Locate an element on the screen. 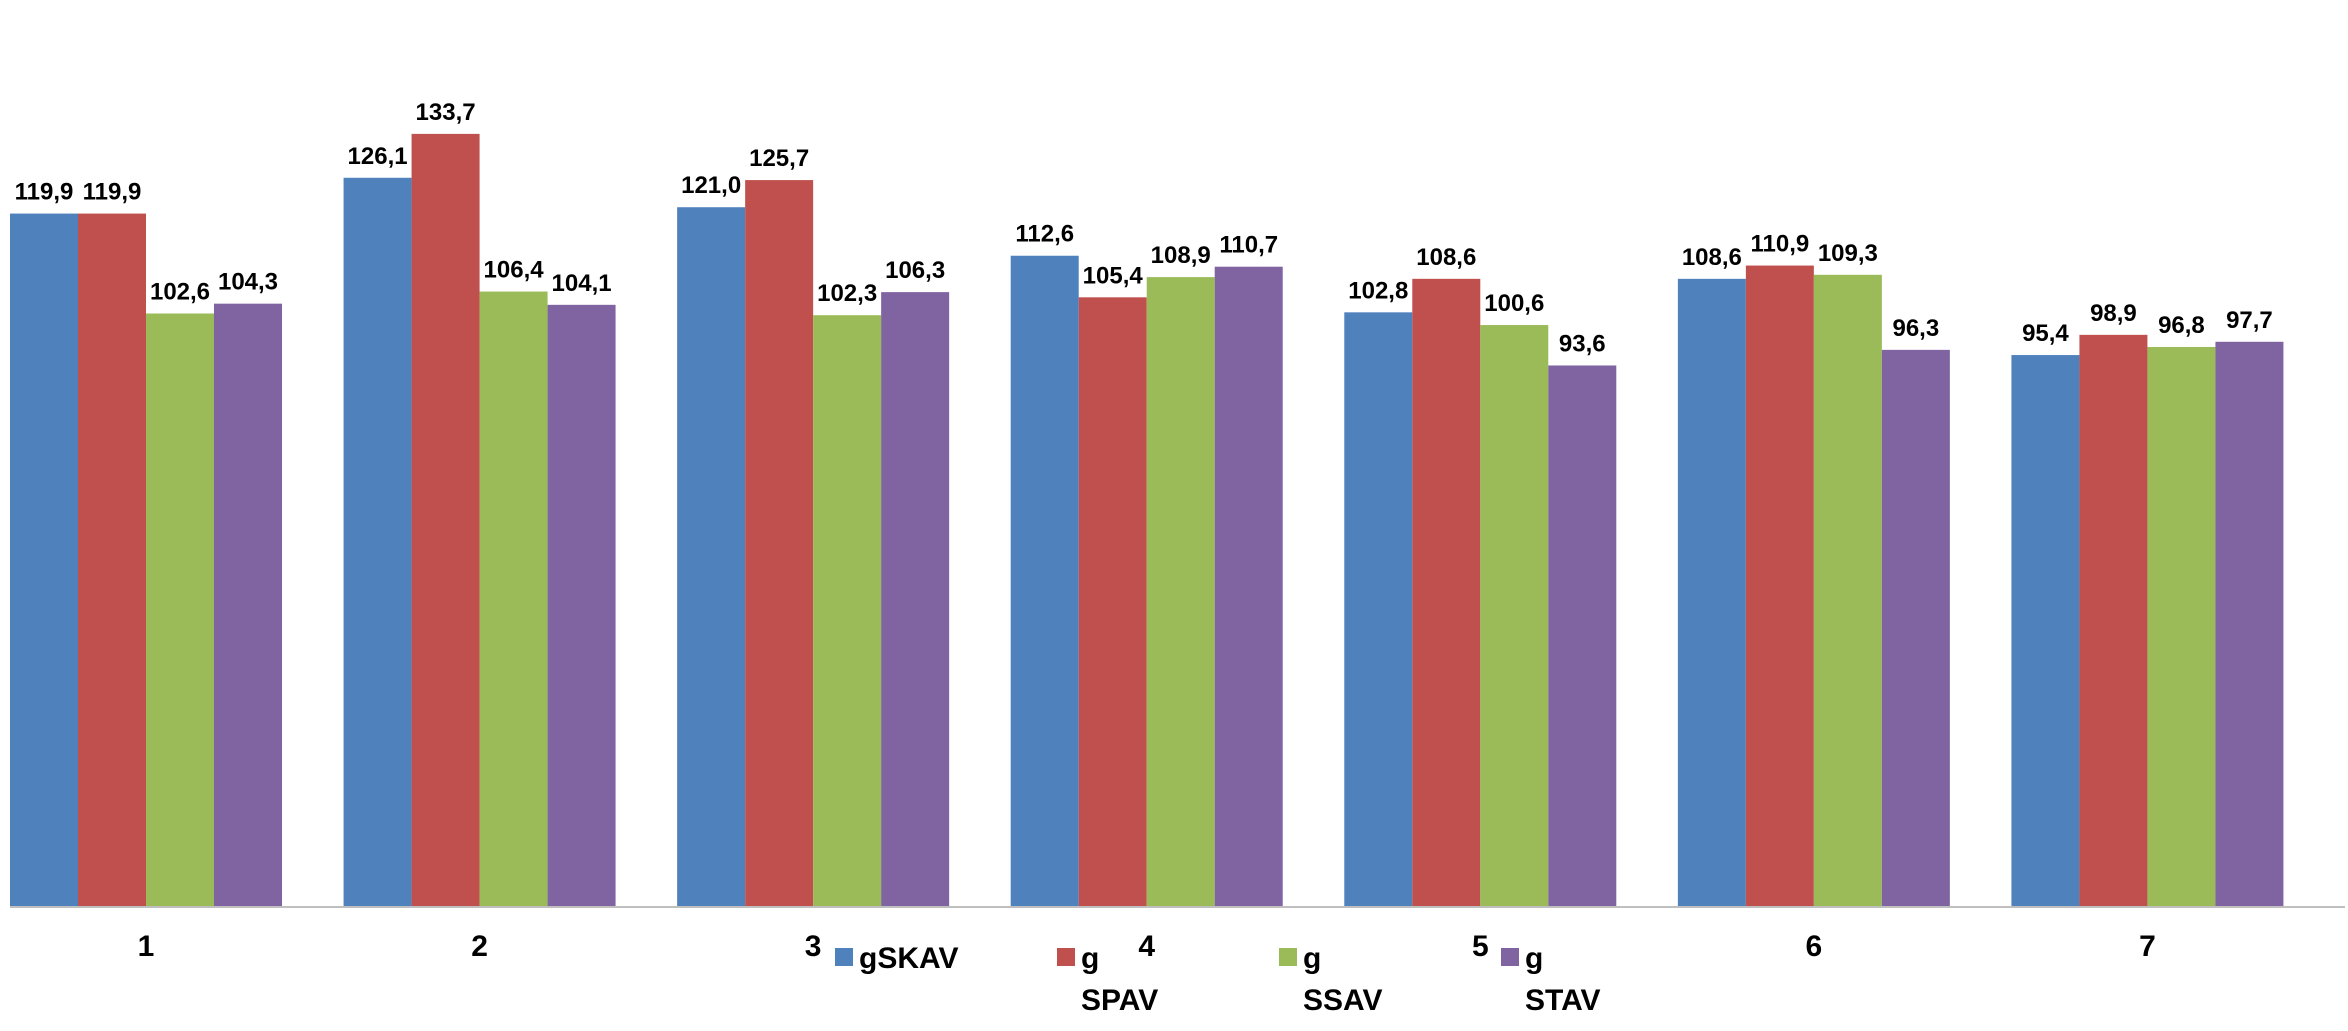 The height and width of the screenshot is (1031, 2348). data-label-gSTAV-3: 106,3 is located at coordinates (915, 270).